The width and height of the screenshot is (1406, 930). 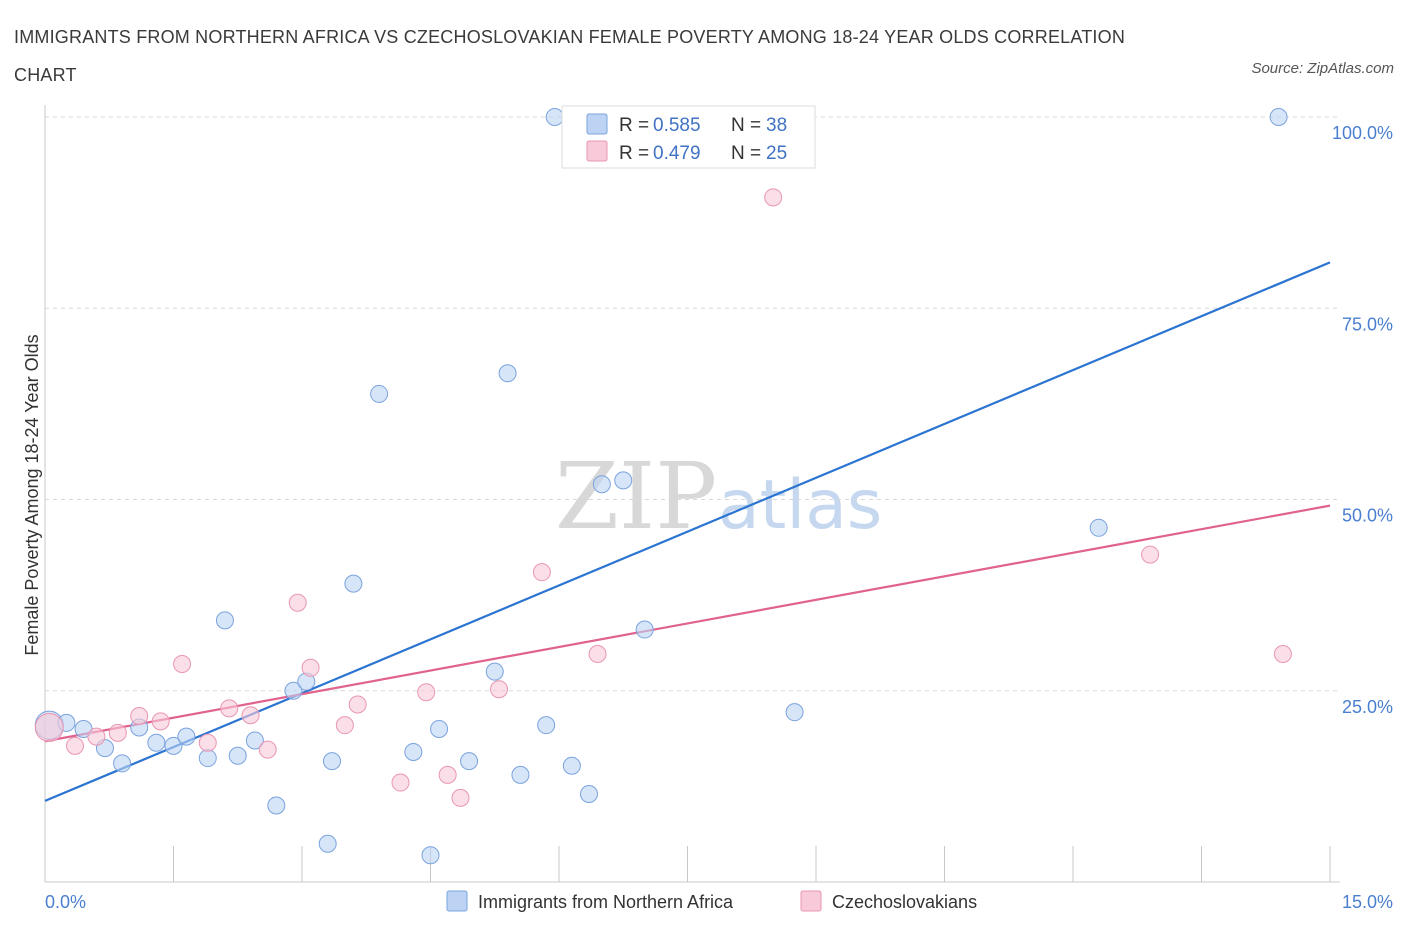 What do you see at coordinates (597, 124) in the screenshot?
I see `legend-swatch-blue` at bounding box center [597, 124].